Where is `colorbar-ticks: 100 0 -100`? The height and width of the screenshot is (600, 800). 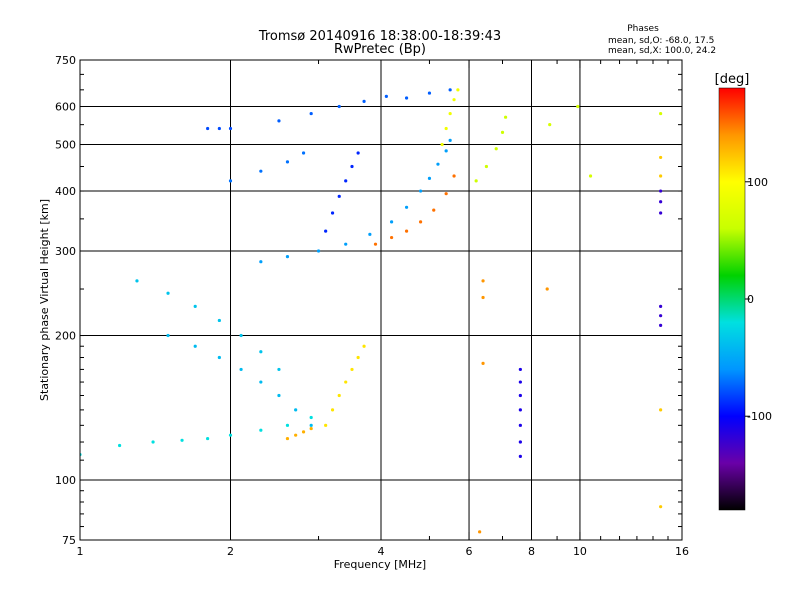
colorbar-ticks: 100 0 -100 is located at coordinates (758, 299).